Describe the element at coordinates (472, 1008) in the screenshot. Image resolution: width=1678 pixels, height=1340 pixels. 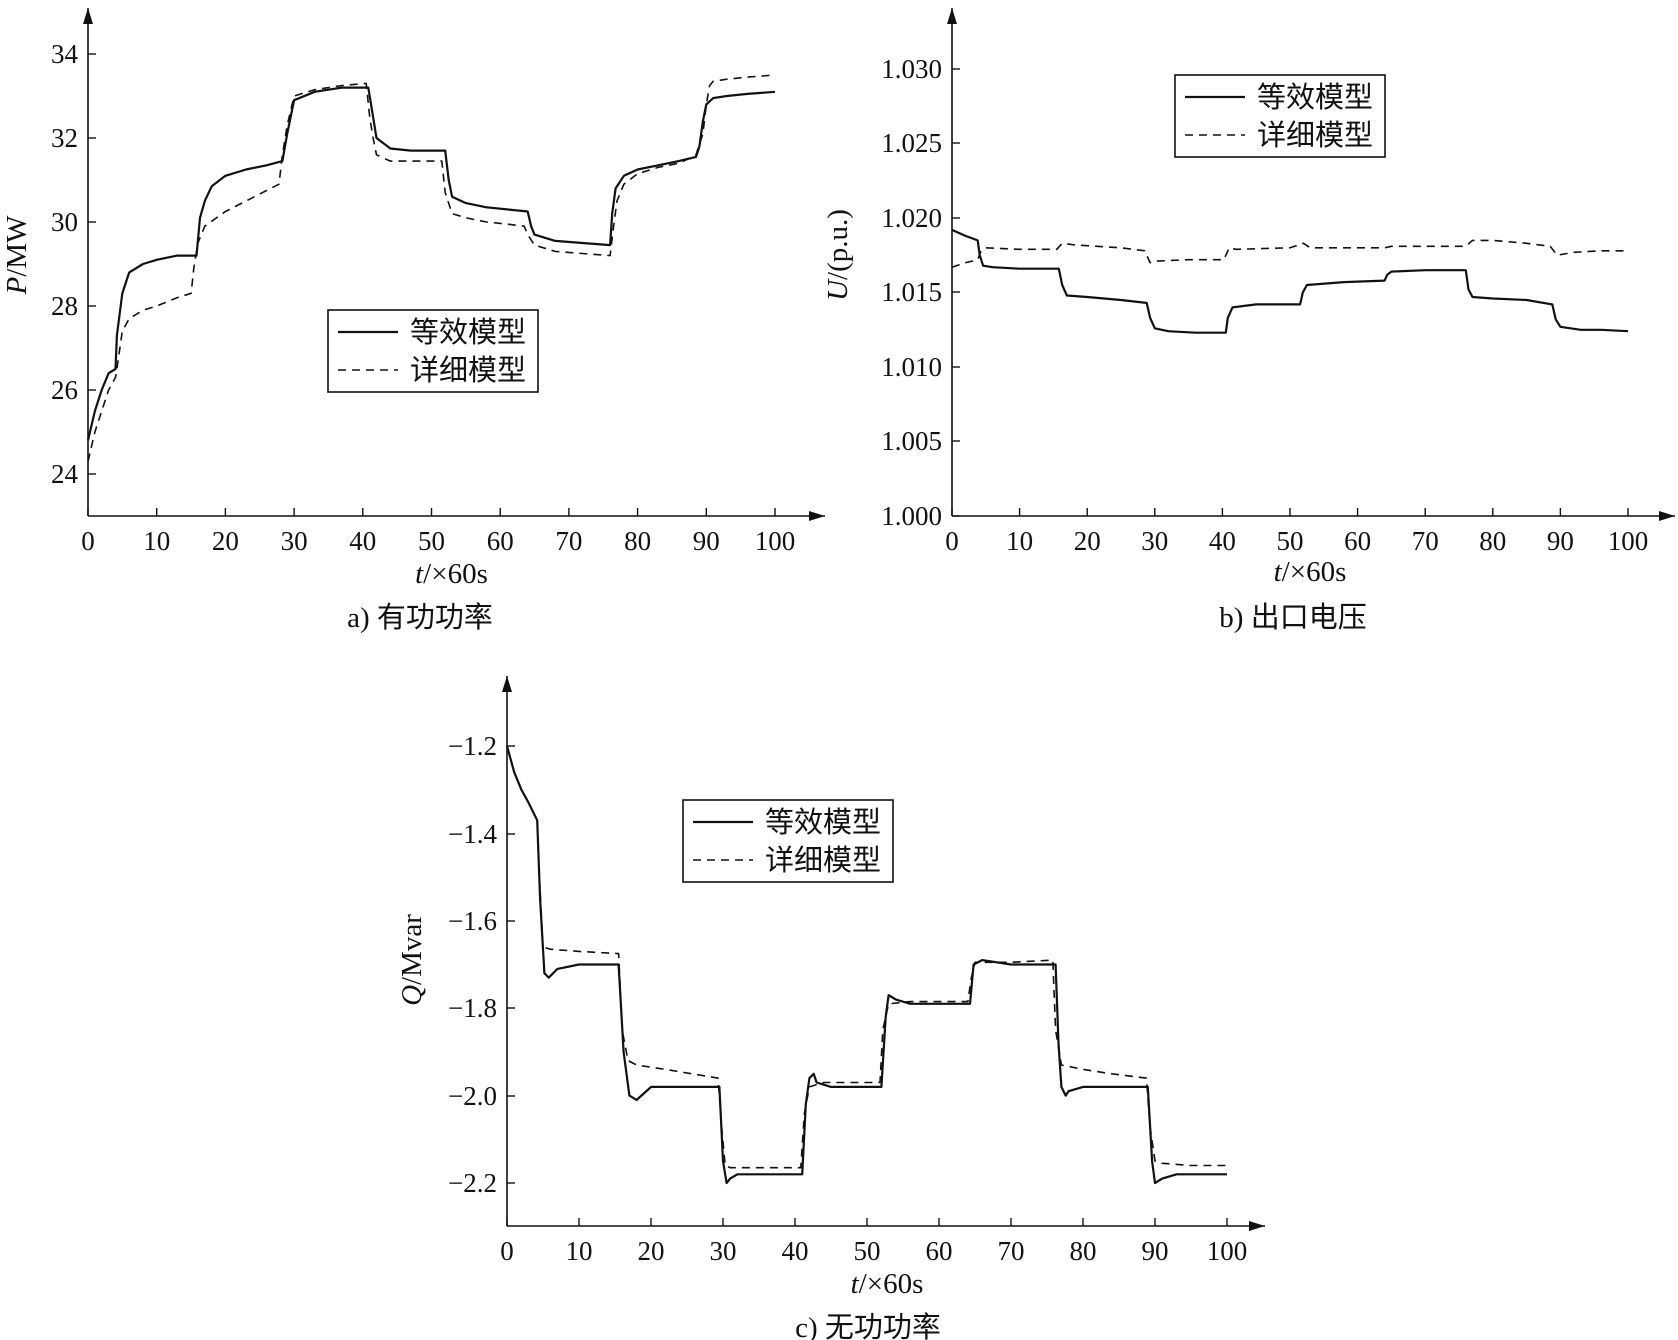
I see `y-tick-label: −1.8` at that location.